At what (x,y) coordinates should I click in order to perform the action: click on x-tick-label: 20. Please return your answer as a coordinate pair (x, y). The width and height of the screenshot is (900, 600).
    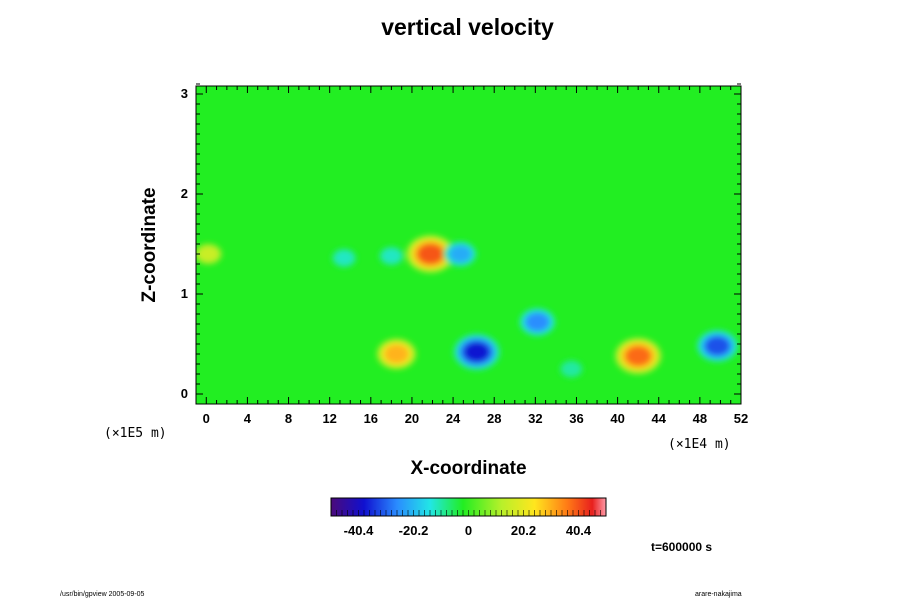
    Looking at the image, I should click on (412, 418).